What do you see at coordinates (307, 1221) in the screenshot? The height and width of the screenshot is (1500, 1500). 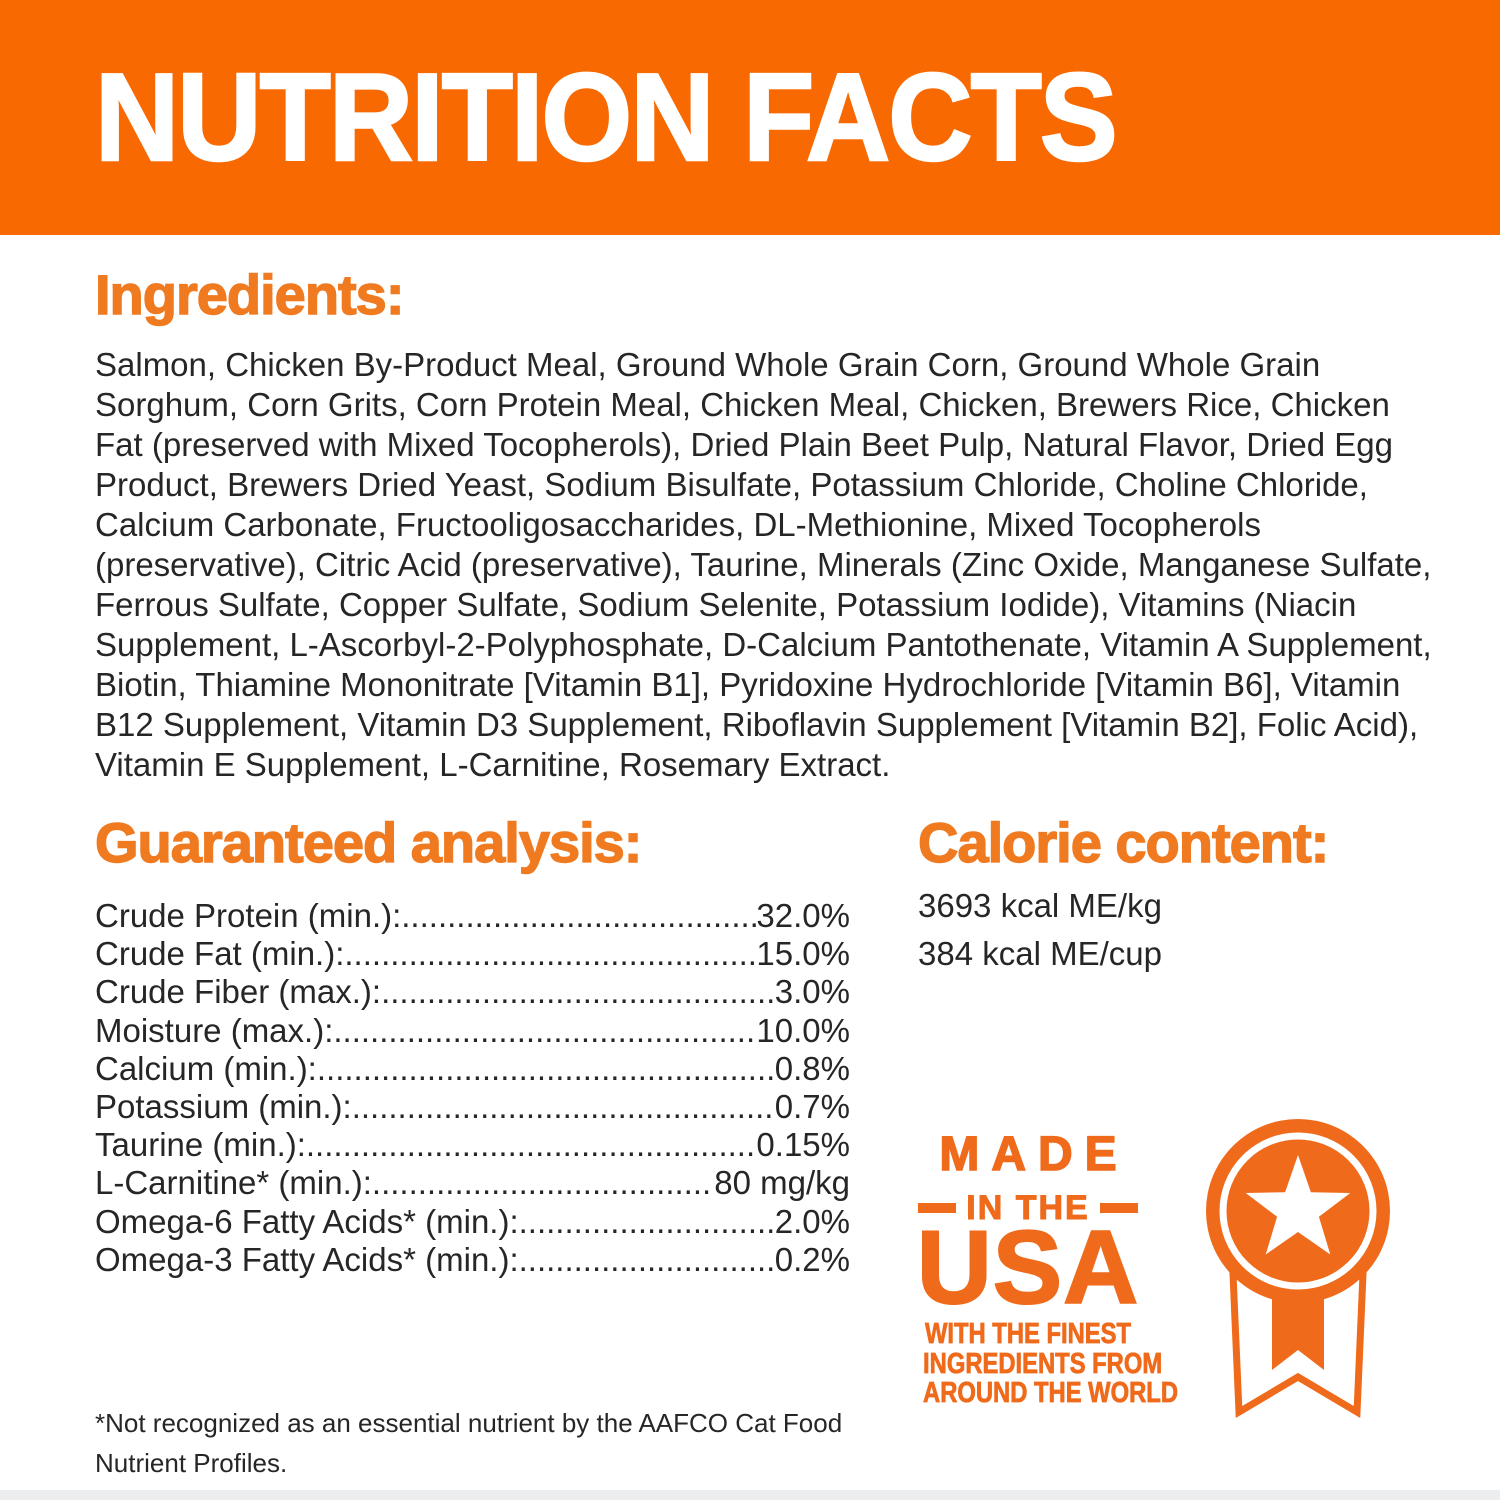 I see `analysis-label: Omega-6 Fatty Acids* (min.):` at bounding box center [307, 1221].